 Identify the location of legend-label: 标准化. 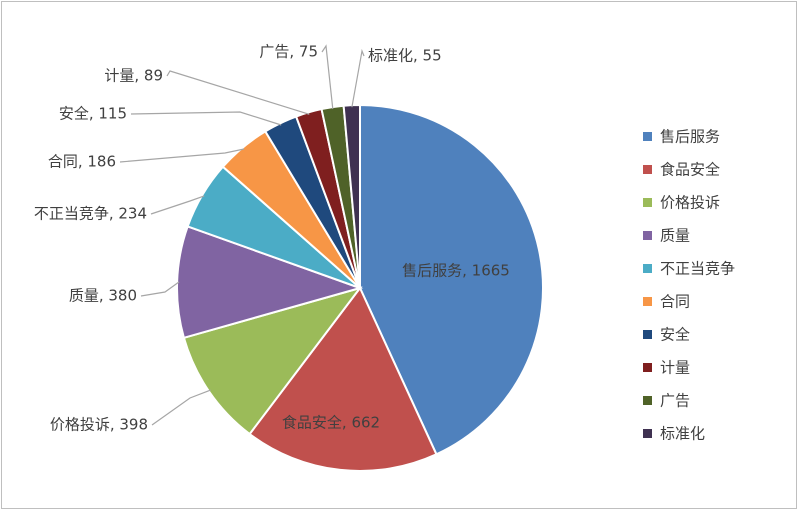
(682, 434).